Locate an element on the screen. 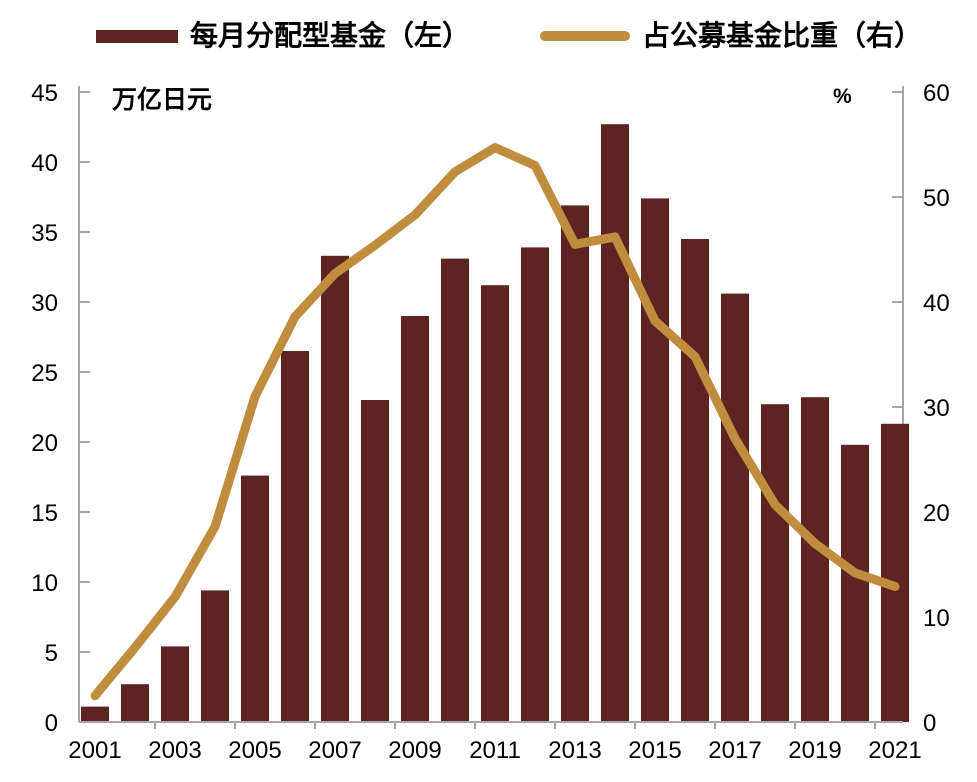 The width and height of the screenshot is (977, 782). right-axis-unit-label: % is located at coordinates (842, 96).